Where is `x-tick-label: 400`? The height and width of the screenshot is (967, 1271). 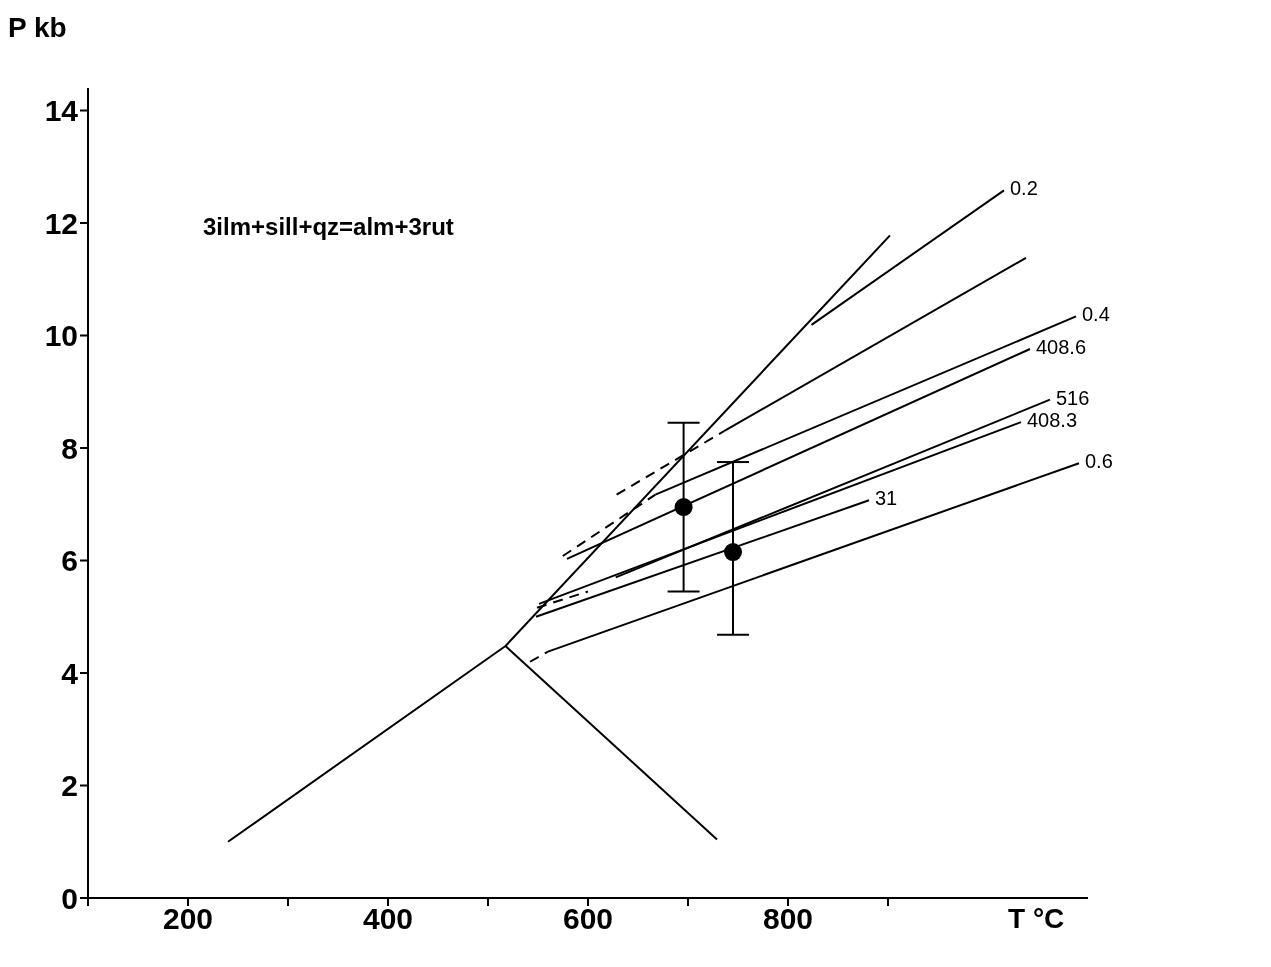
x-tick-label: 400 is located at coordinates (388, 919).